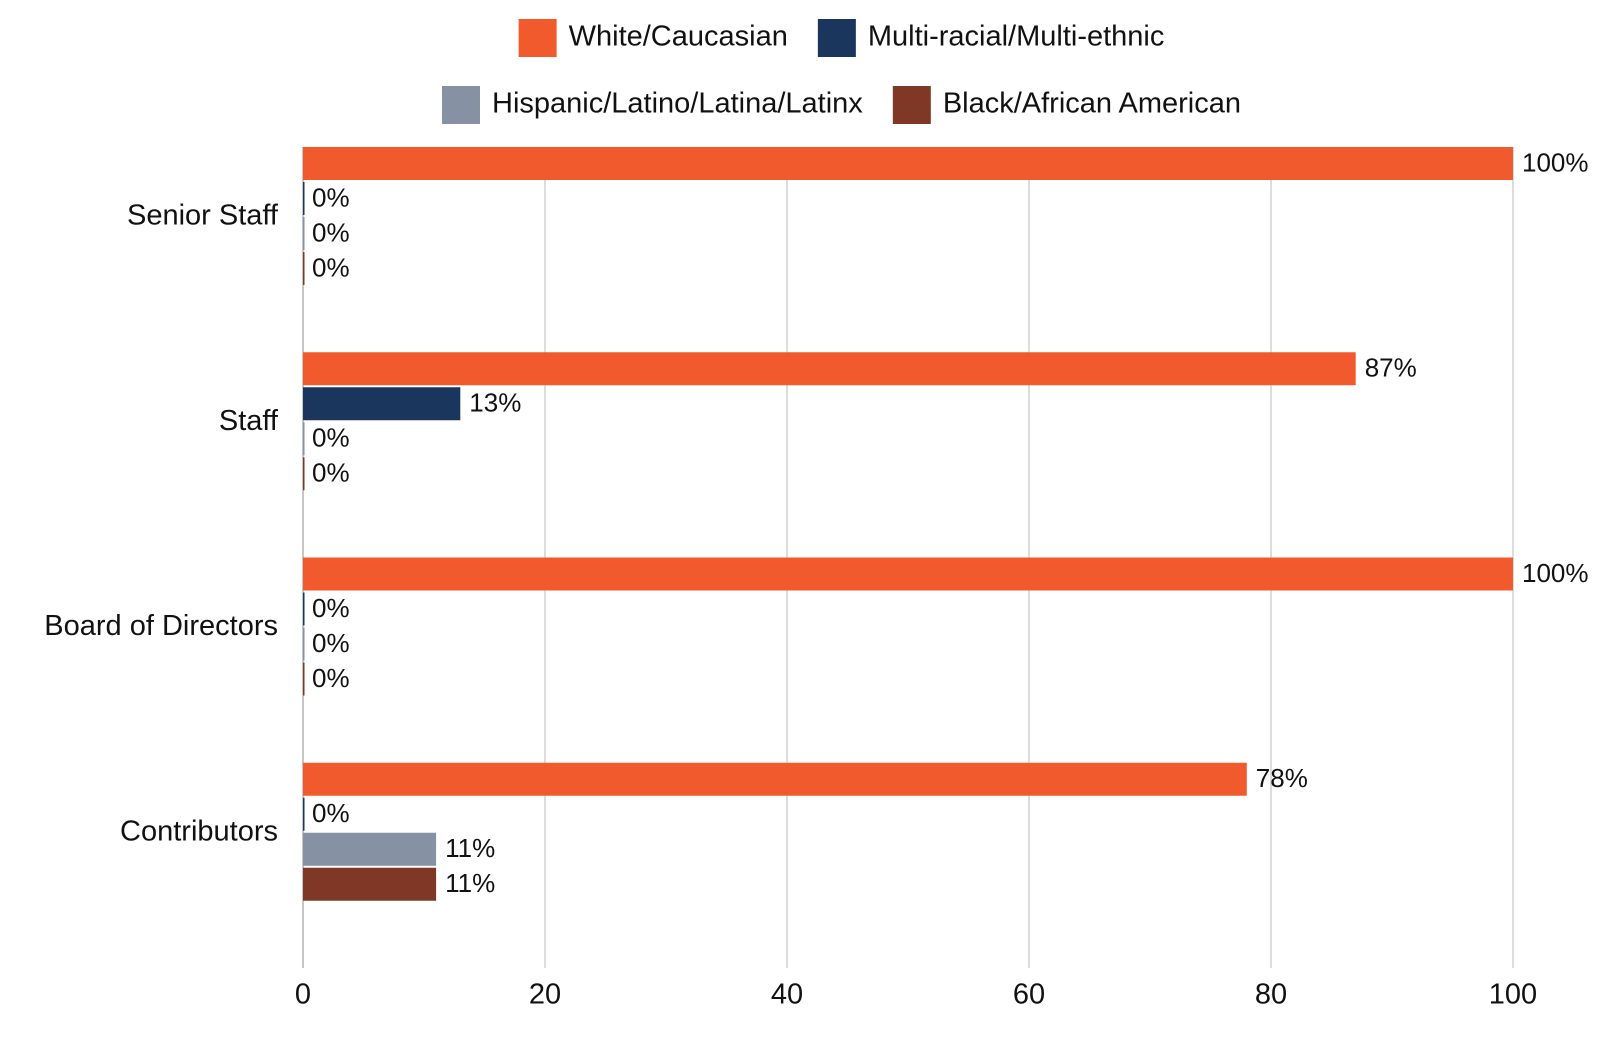 The image size is (1623, 1039). I want to click on legend-label: Black/African American, so click(1092, 104).